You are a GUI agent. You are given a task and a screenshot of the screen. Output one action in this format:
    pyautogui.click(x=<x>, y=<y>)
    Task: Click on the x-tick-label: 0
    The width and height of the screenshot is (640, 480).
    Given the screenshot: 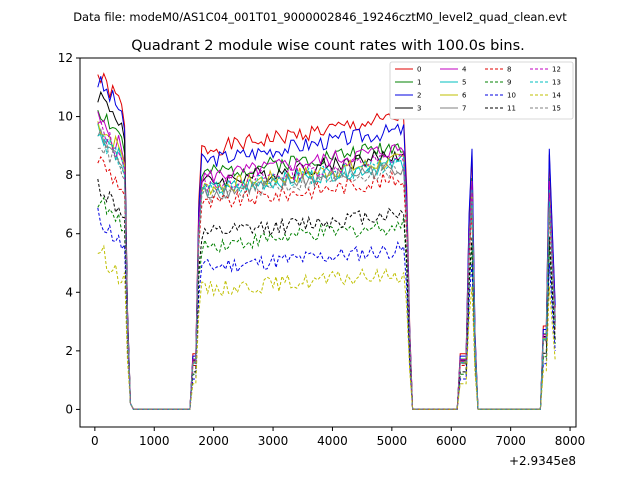 What is the action you would take?
    pyautogui.click(x=95, y=441)
    